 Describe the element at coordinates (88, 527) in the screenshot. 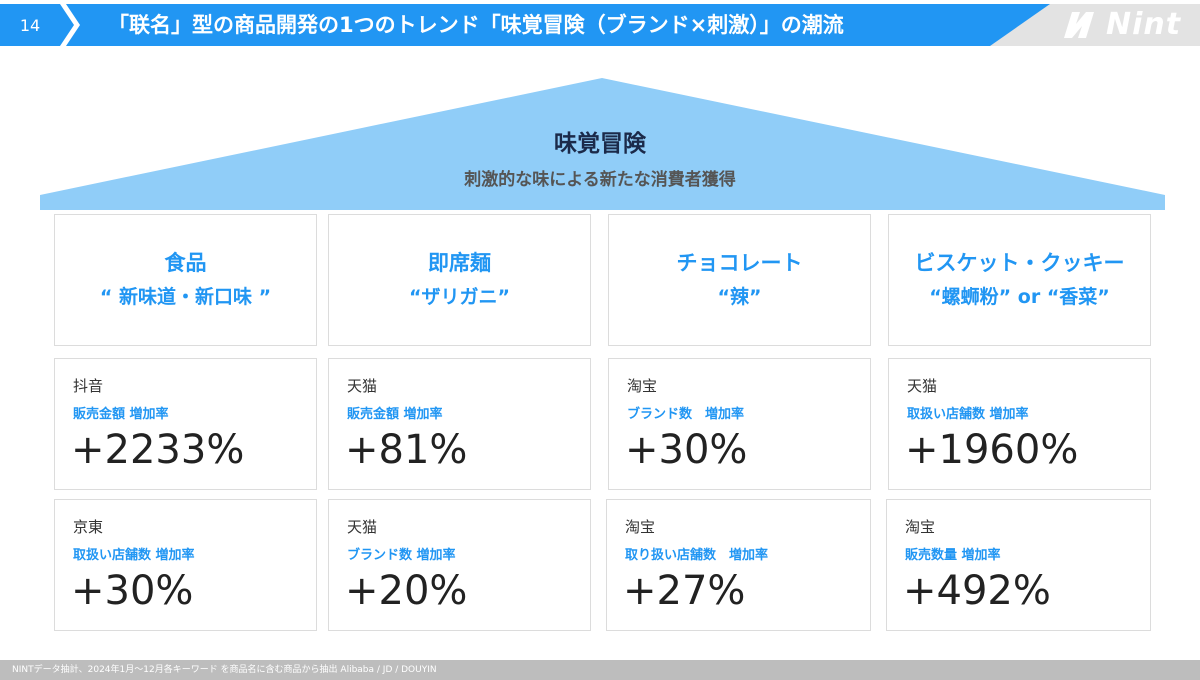

I see `platform-name: 京東` at that location.